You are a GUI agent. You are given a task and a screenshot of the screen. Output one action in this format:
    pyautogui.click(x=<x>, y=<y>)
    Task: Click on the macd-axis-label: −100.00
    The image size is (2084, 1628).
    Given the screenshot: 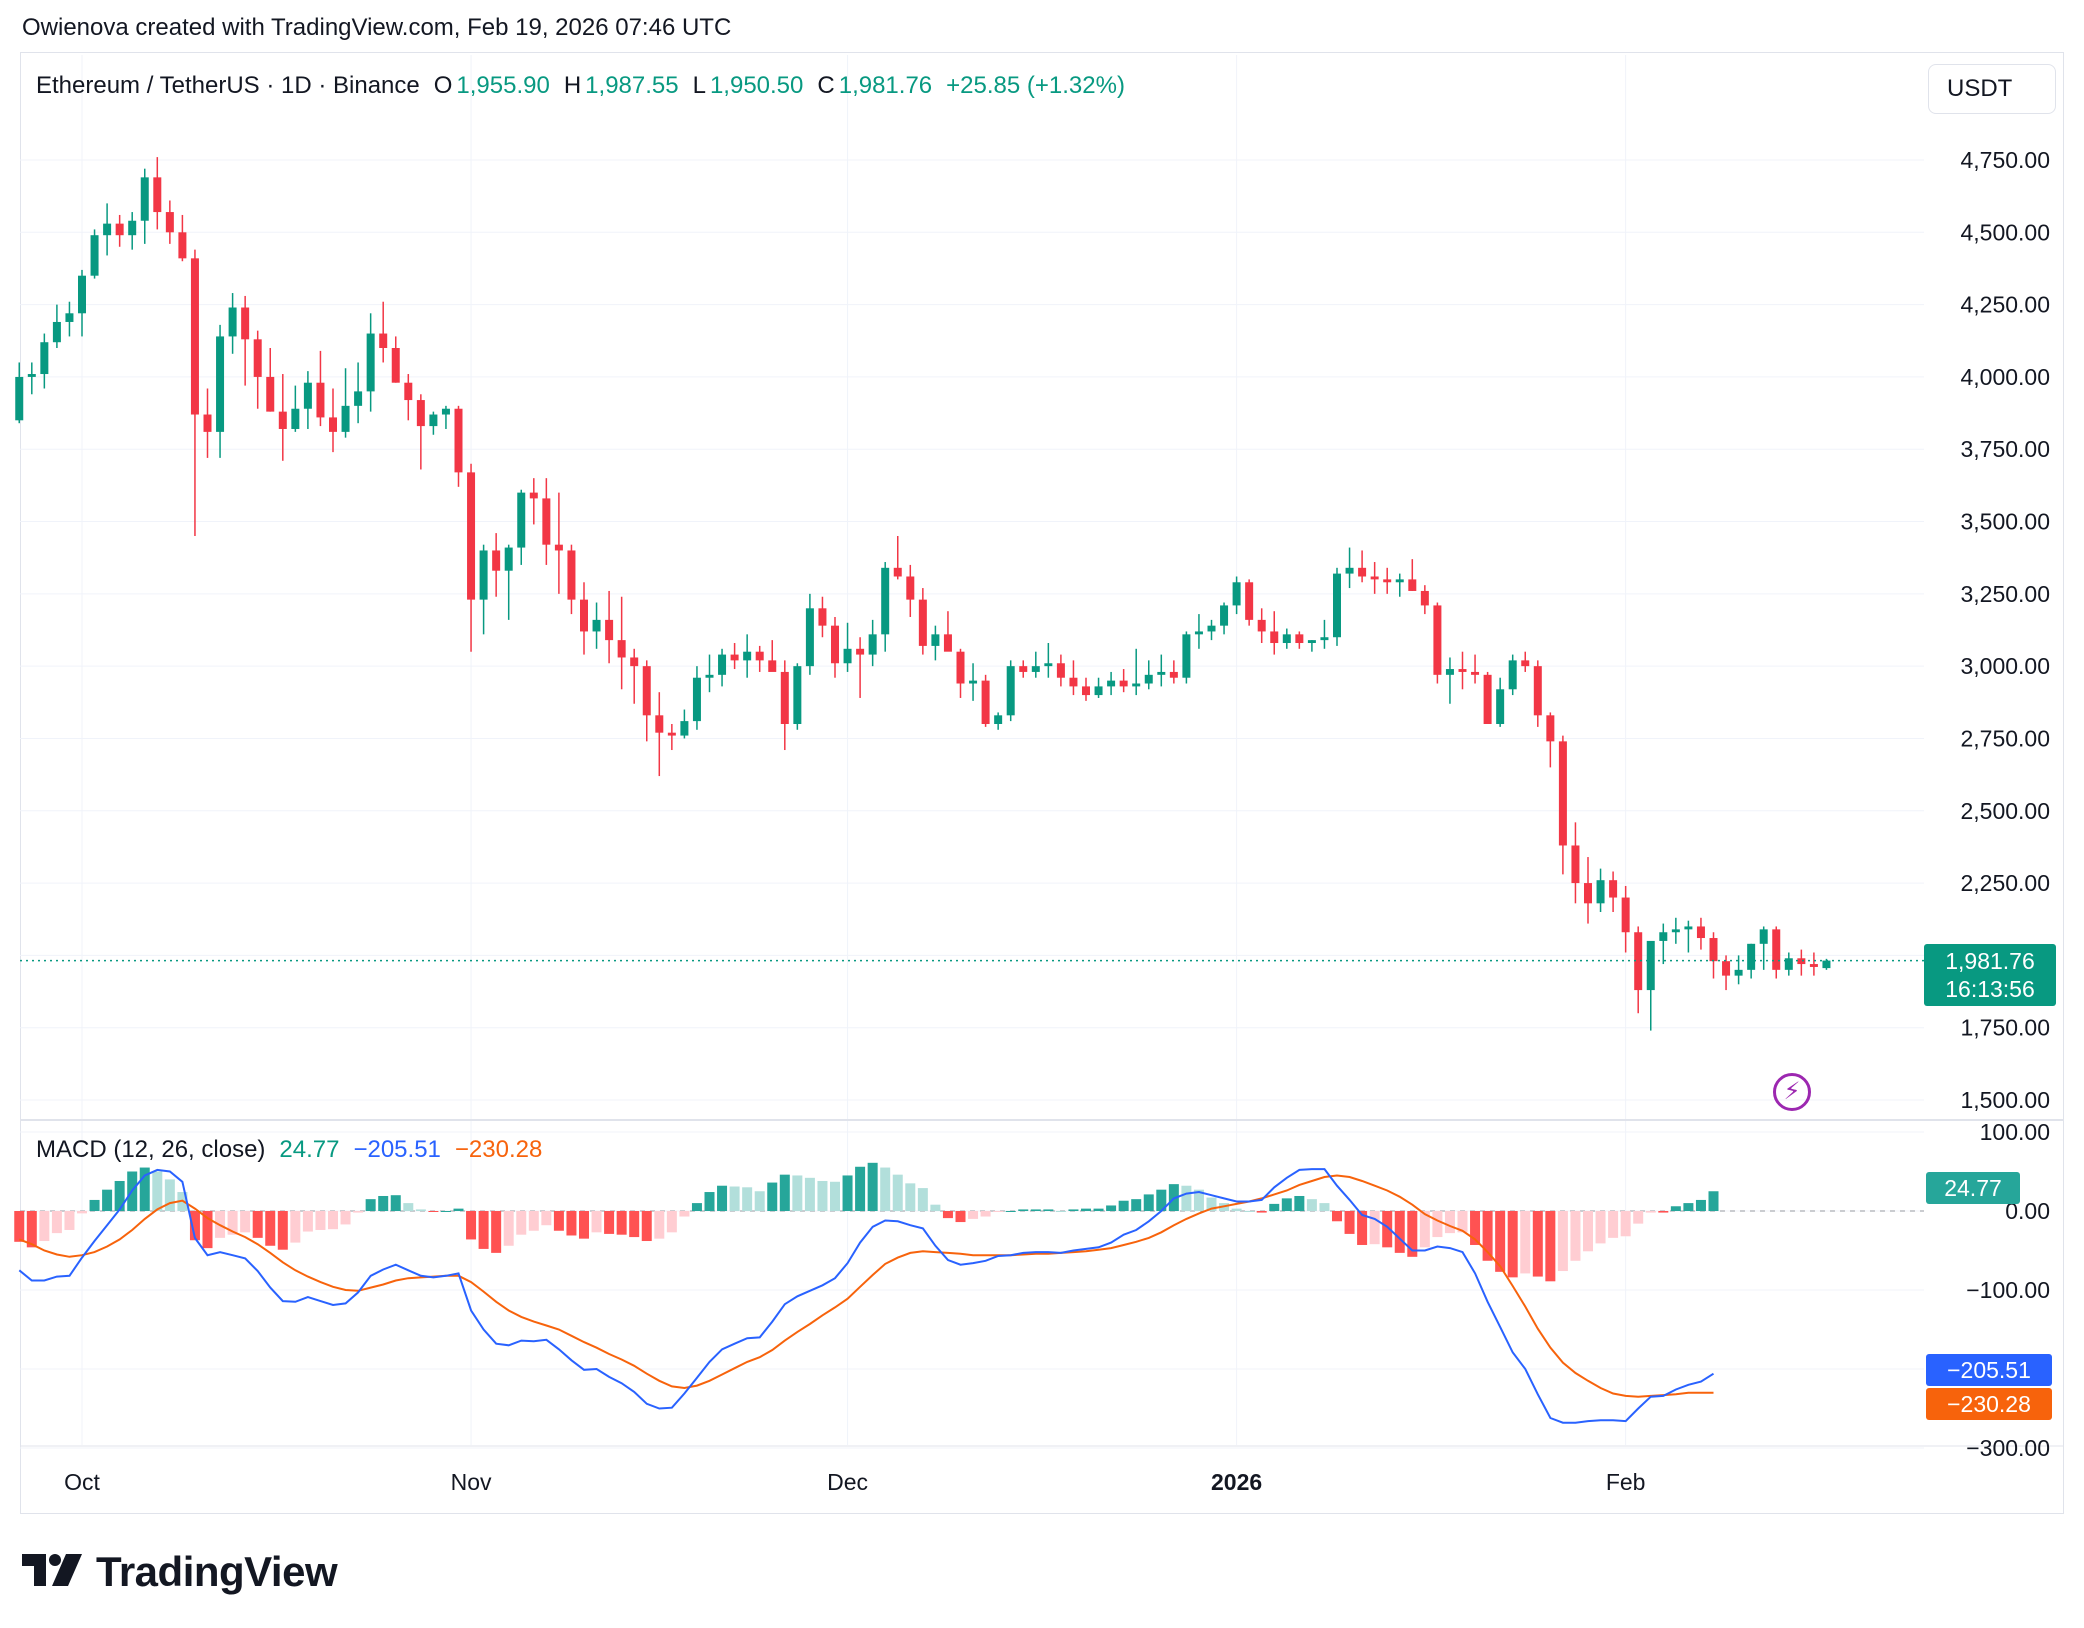 What is the action you would take?
    pyautogui.click(x=2008, y=1290)
    